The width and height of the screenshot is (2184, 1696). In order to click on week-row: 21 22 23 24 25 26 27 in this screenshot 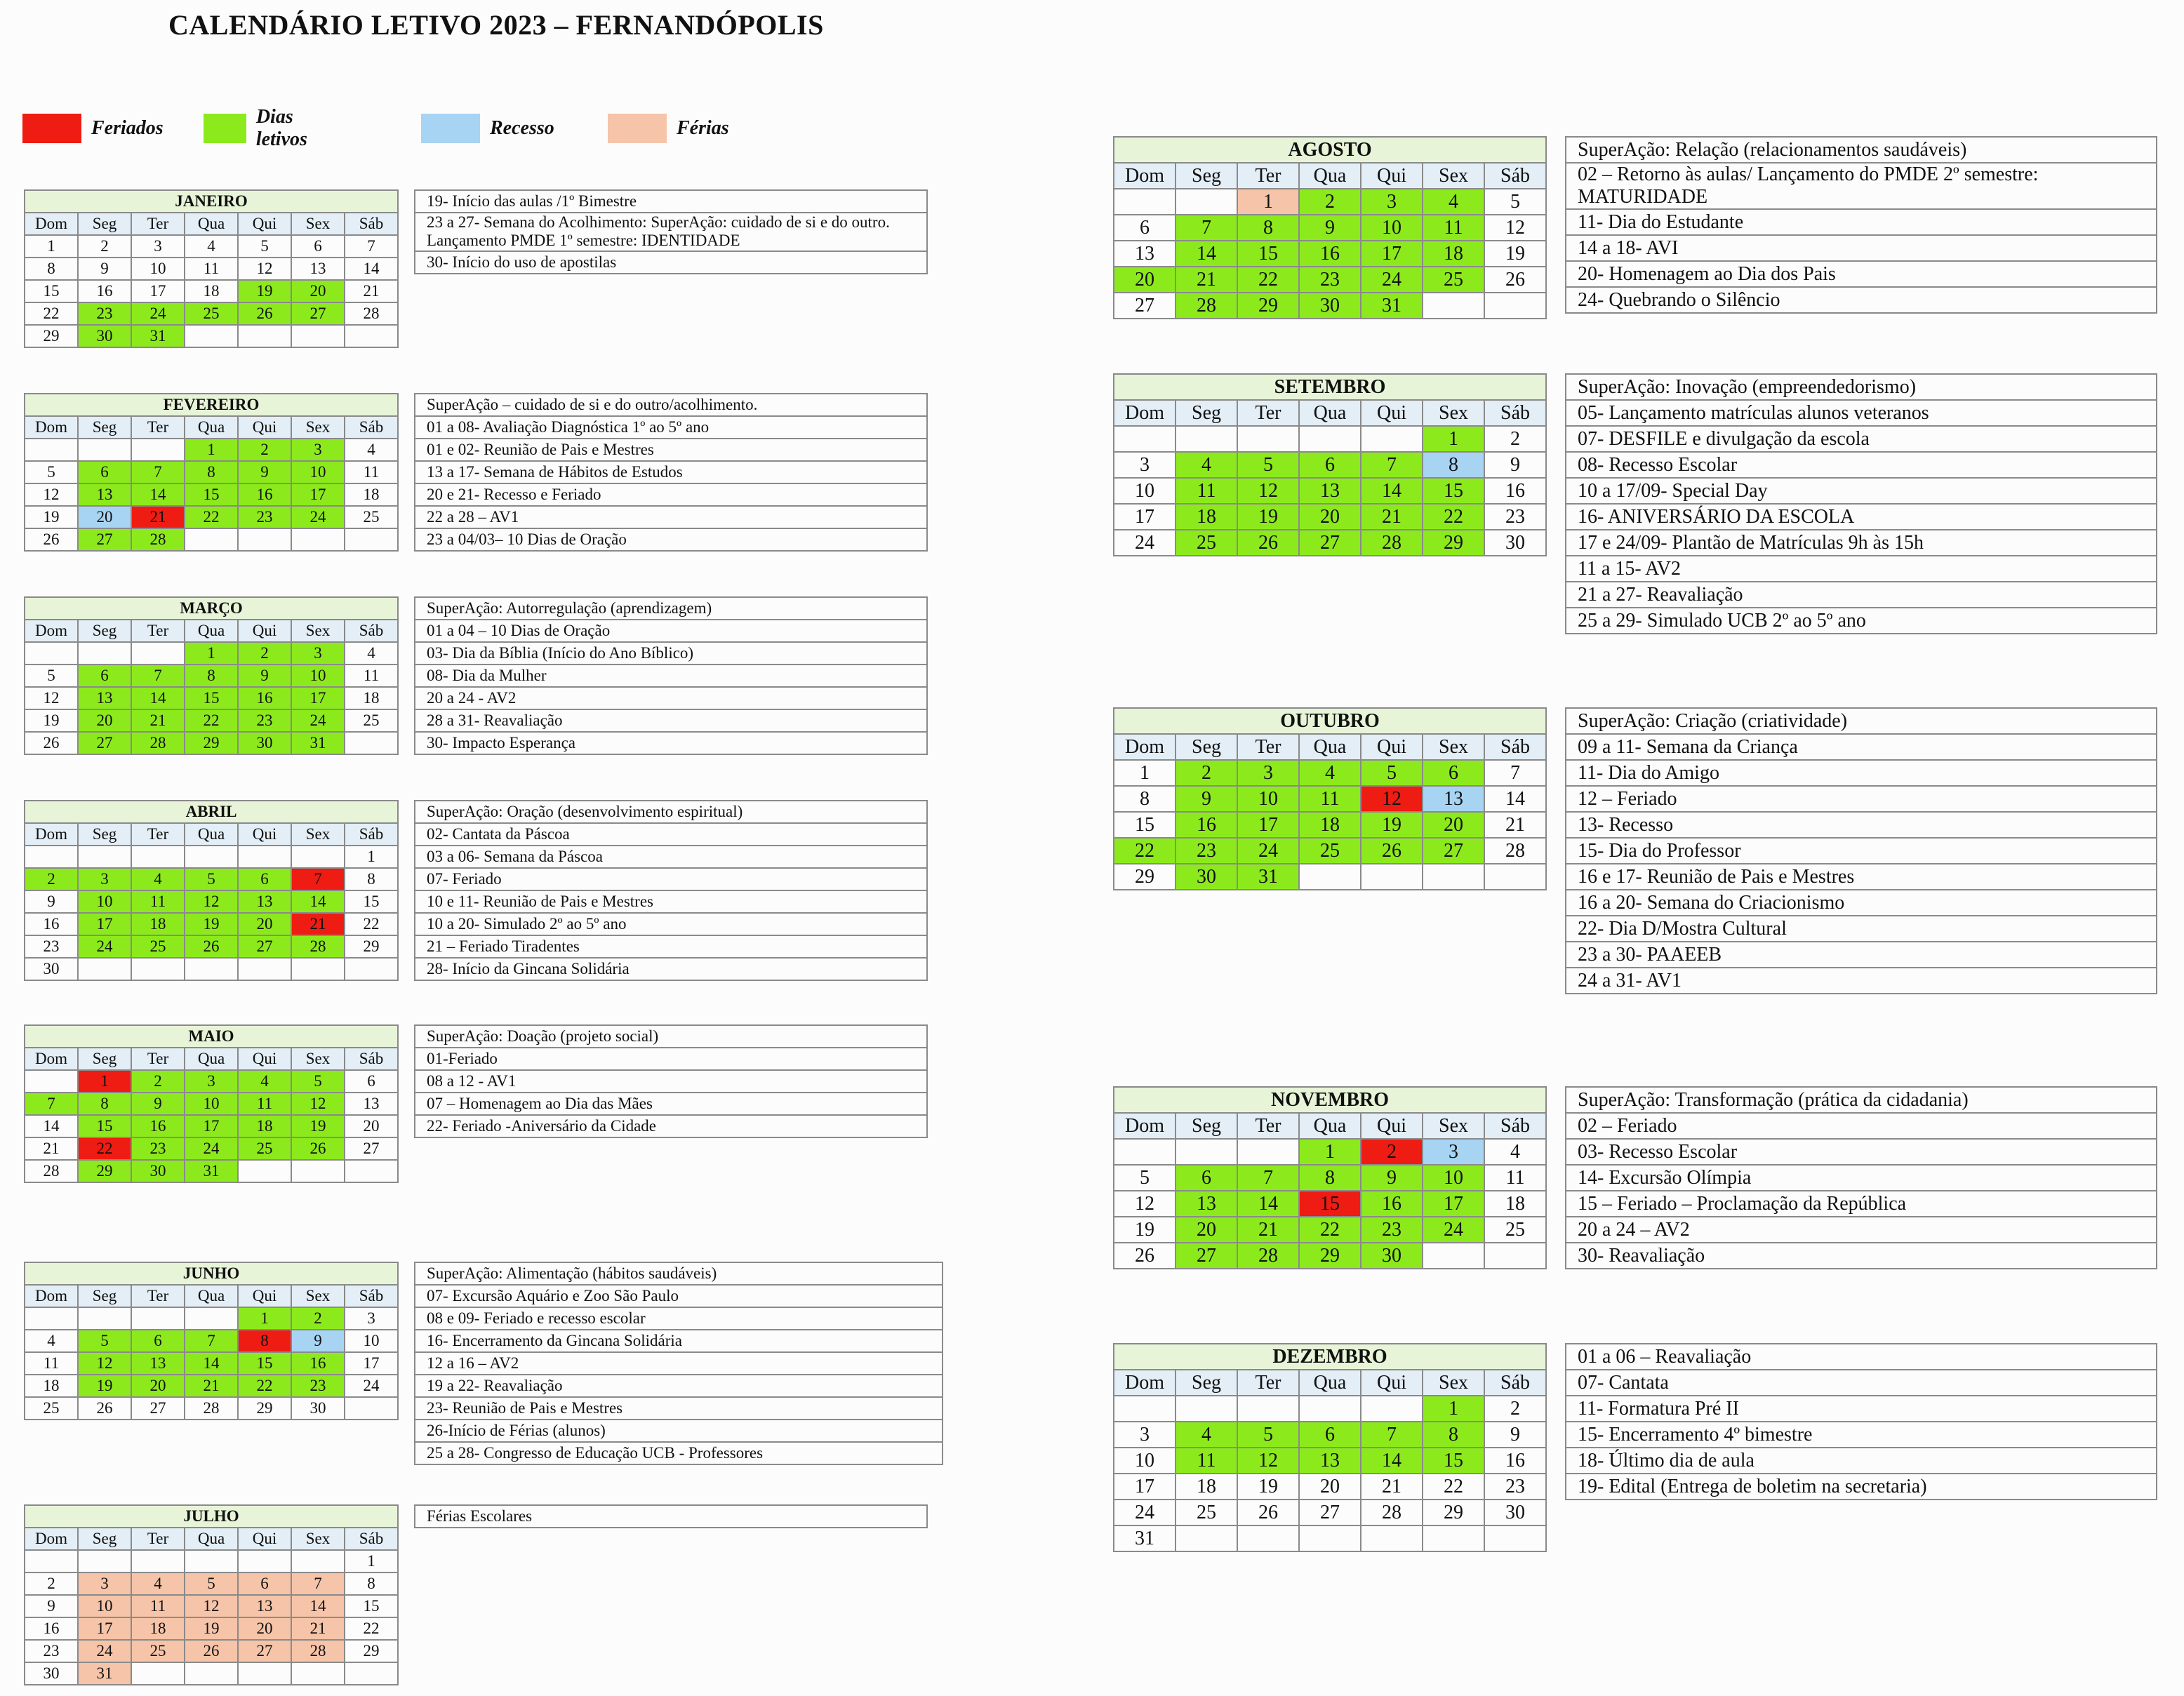, I will do `click(211, 1149)`.